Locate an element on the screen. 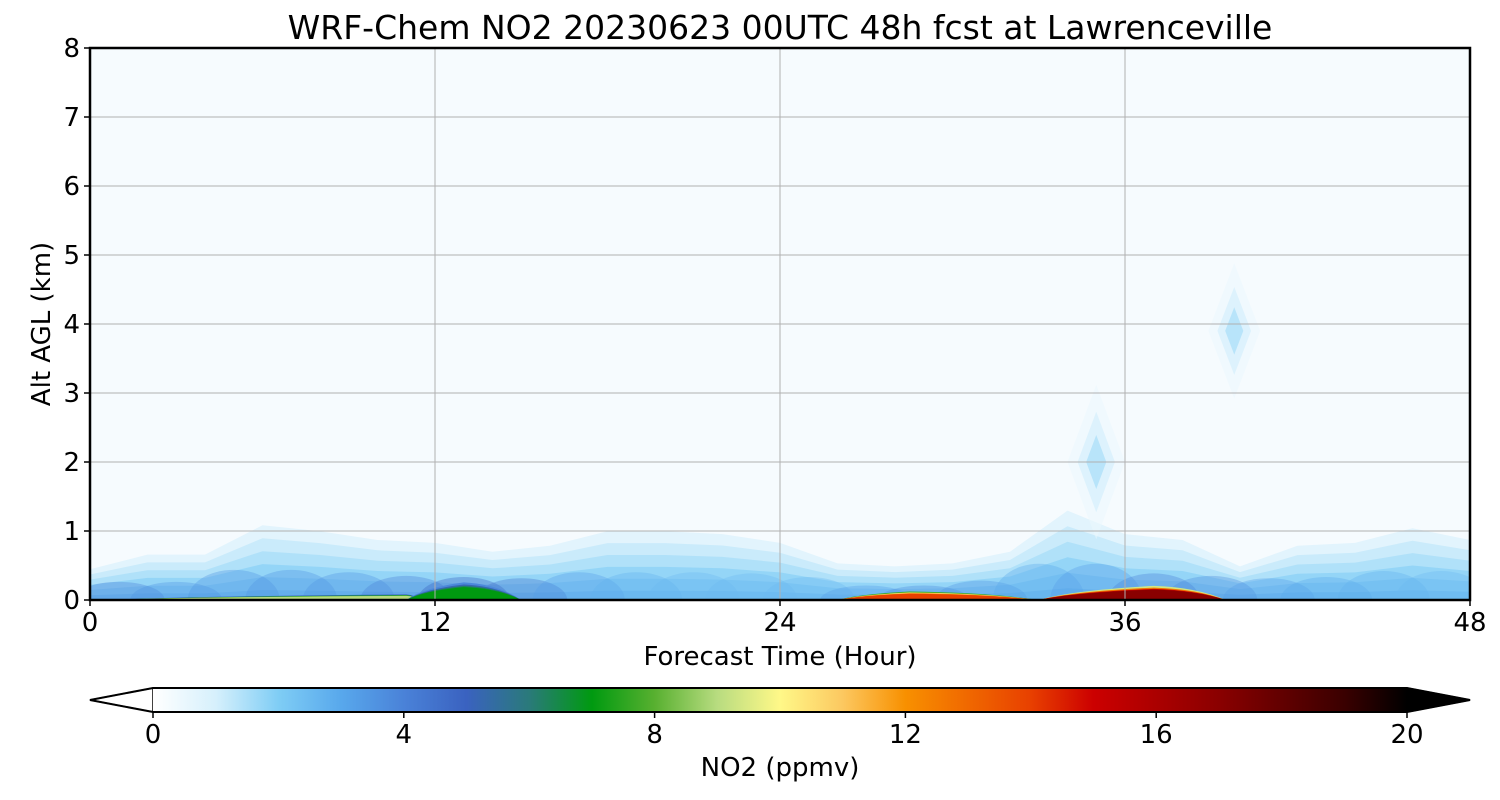 The height and width of the screenshot is (800, 1500). y-tick-label: 4 is located at coordinates (71, 325).